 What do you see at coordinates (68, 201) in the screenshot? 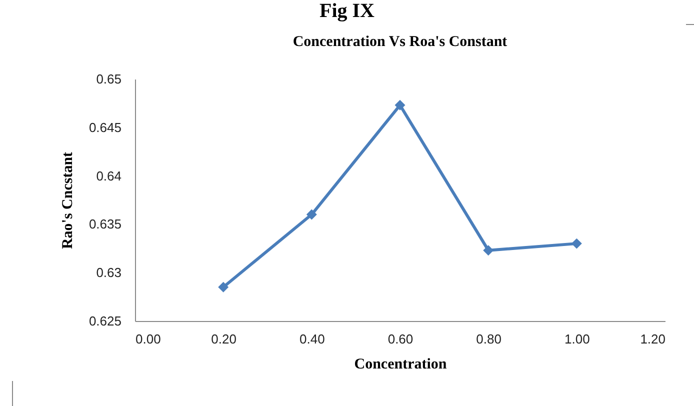
I see `y-axis-title: Rao's Cncstant` at bounding box center [68, 201].